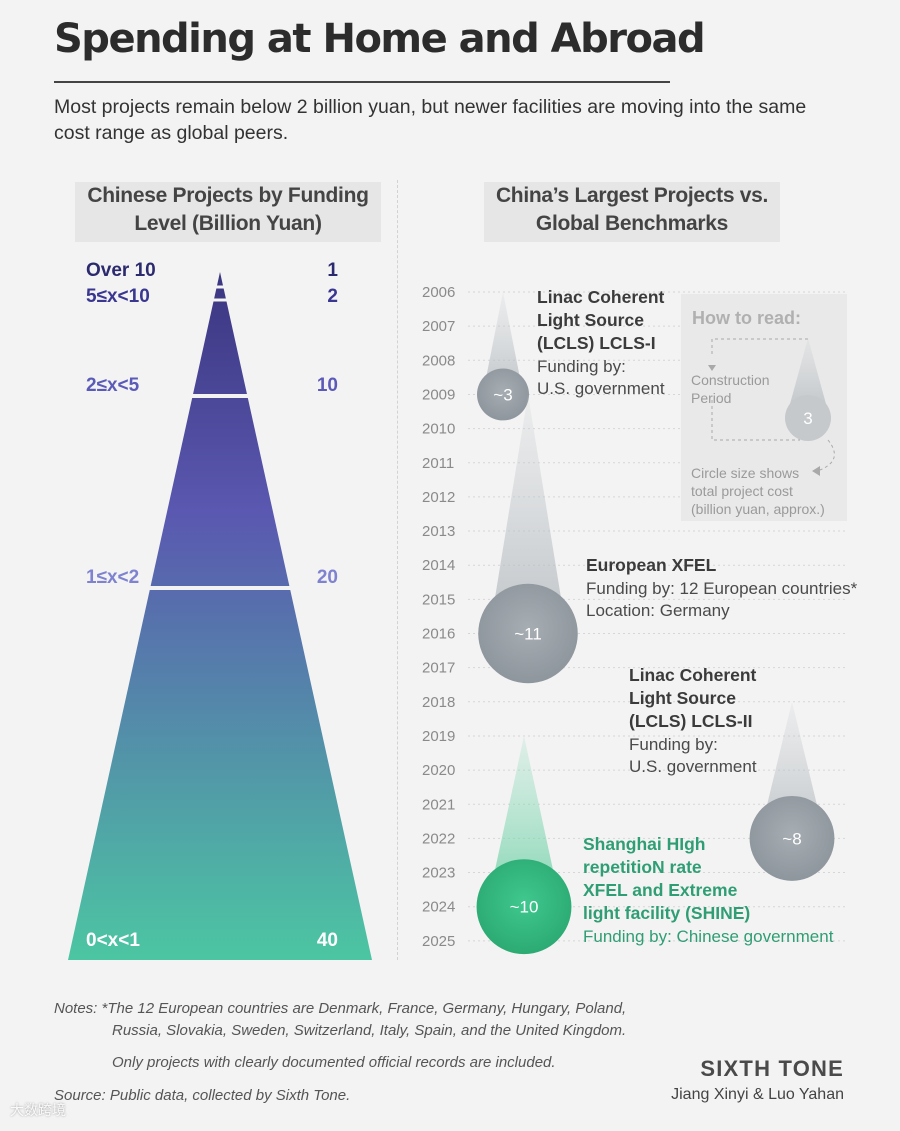  I want to click on project-count-label: 1, so click(332, 270).